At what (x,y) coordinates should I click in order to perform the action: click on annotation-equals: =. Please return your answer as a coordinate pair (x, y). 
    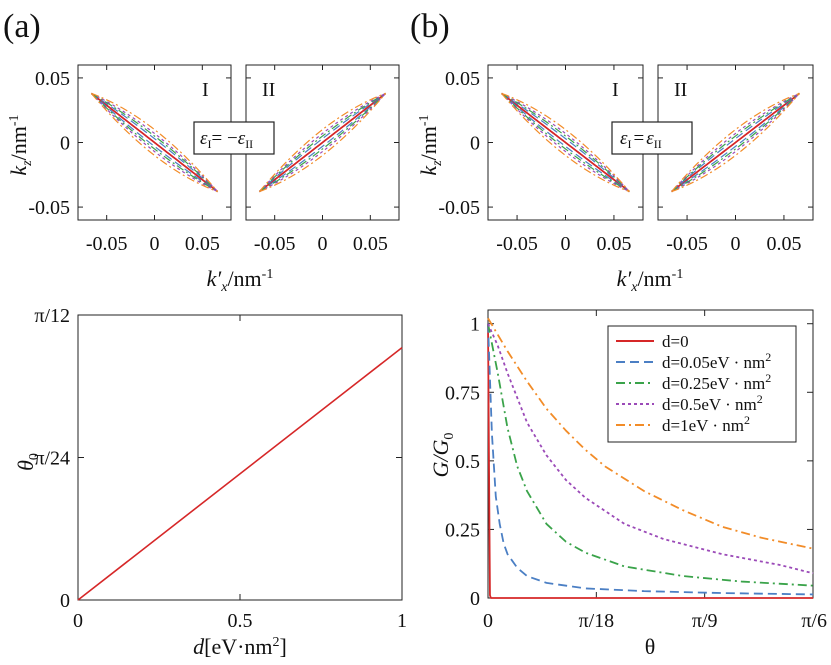
    Looking at the image, I should click on (639, 138).